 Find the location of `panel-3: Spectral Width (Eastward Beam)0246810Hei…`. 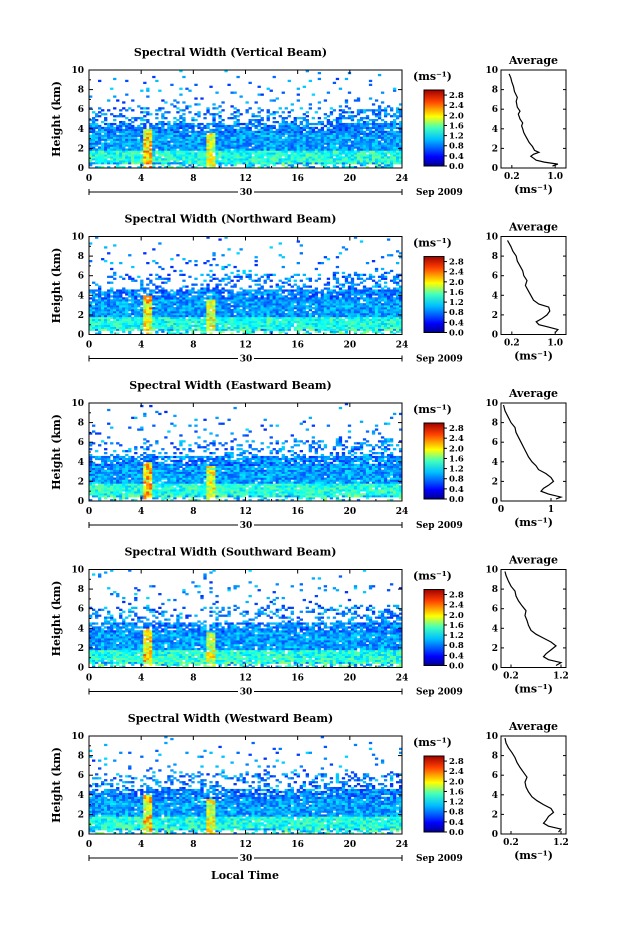

panel-3: Spectral Width (Eastward Beam)0246810Hei… is located at coordinates (308, 455).